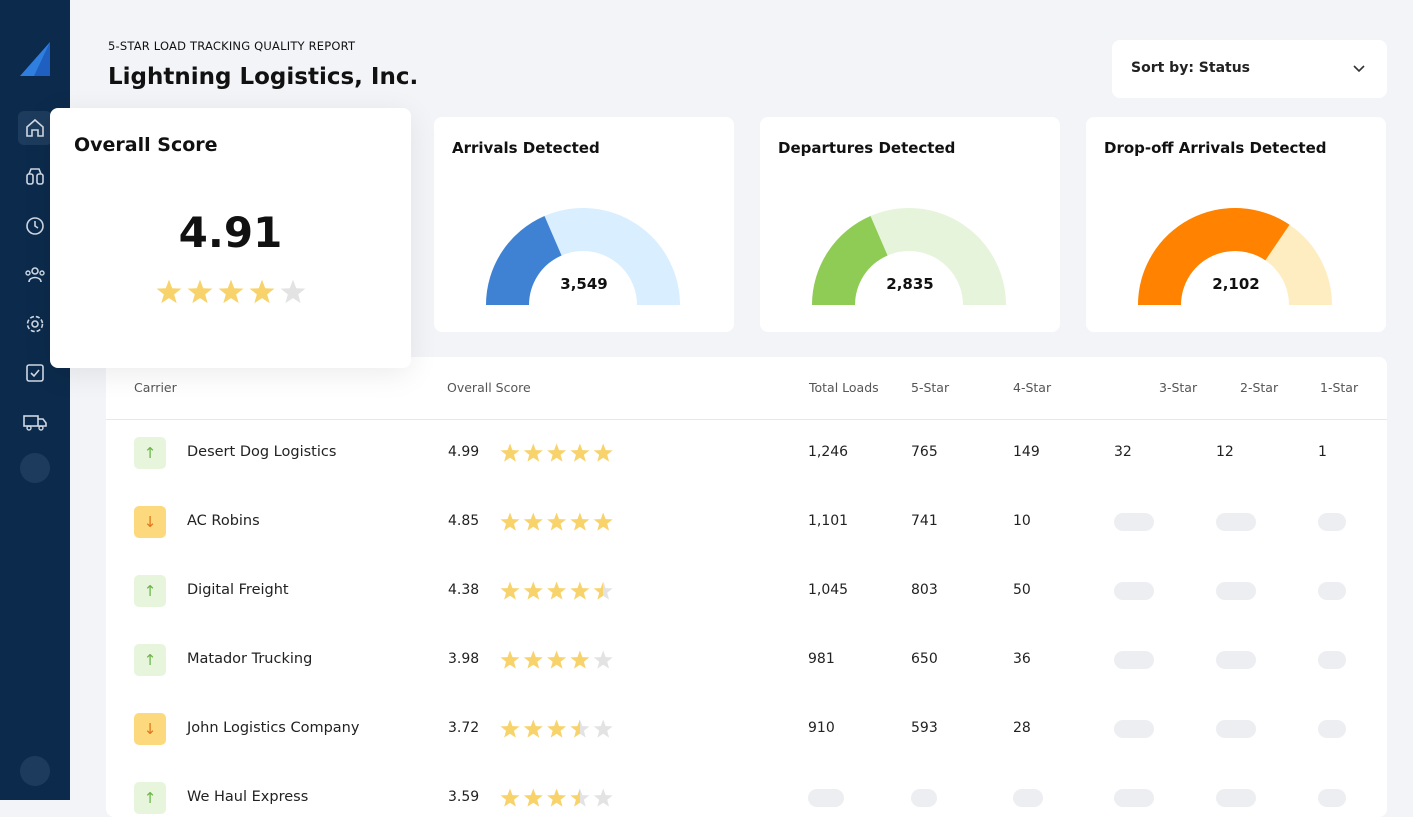 This screenshot has width=1413, height=817. I want to click on cell-value: 10, so click(1022, 521).